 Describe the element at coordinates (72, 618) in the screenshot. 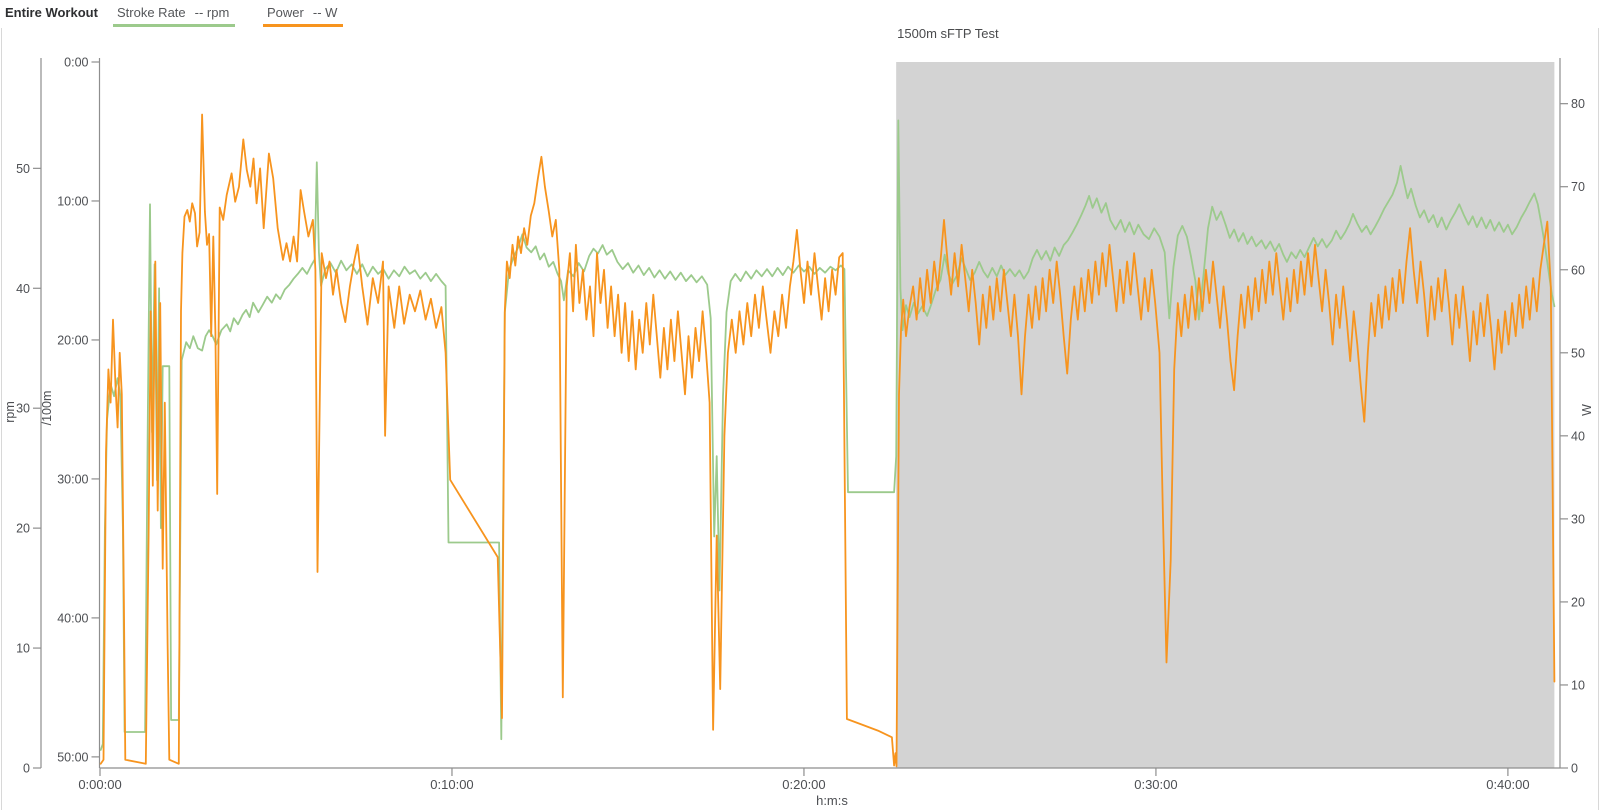

I see `pace-tick-label: 40:00` at that location.